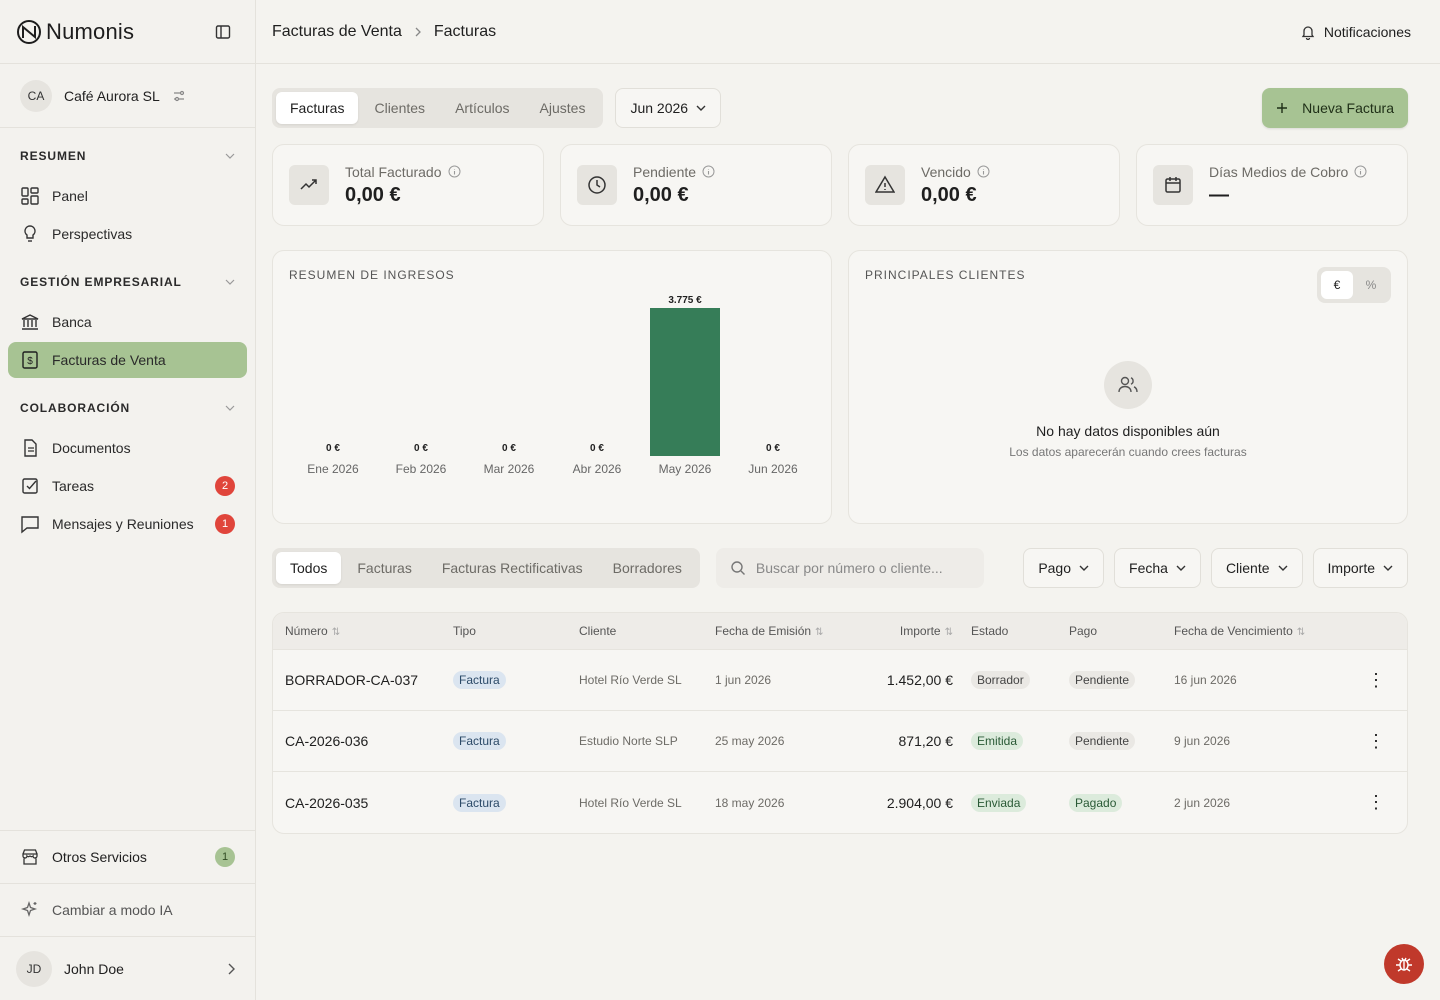  Describe the element at coordinates (127, 196) in the screenshot. I see `sidebar-item-panel: Panel` at that location.